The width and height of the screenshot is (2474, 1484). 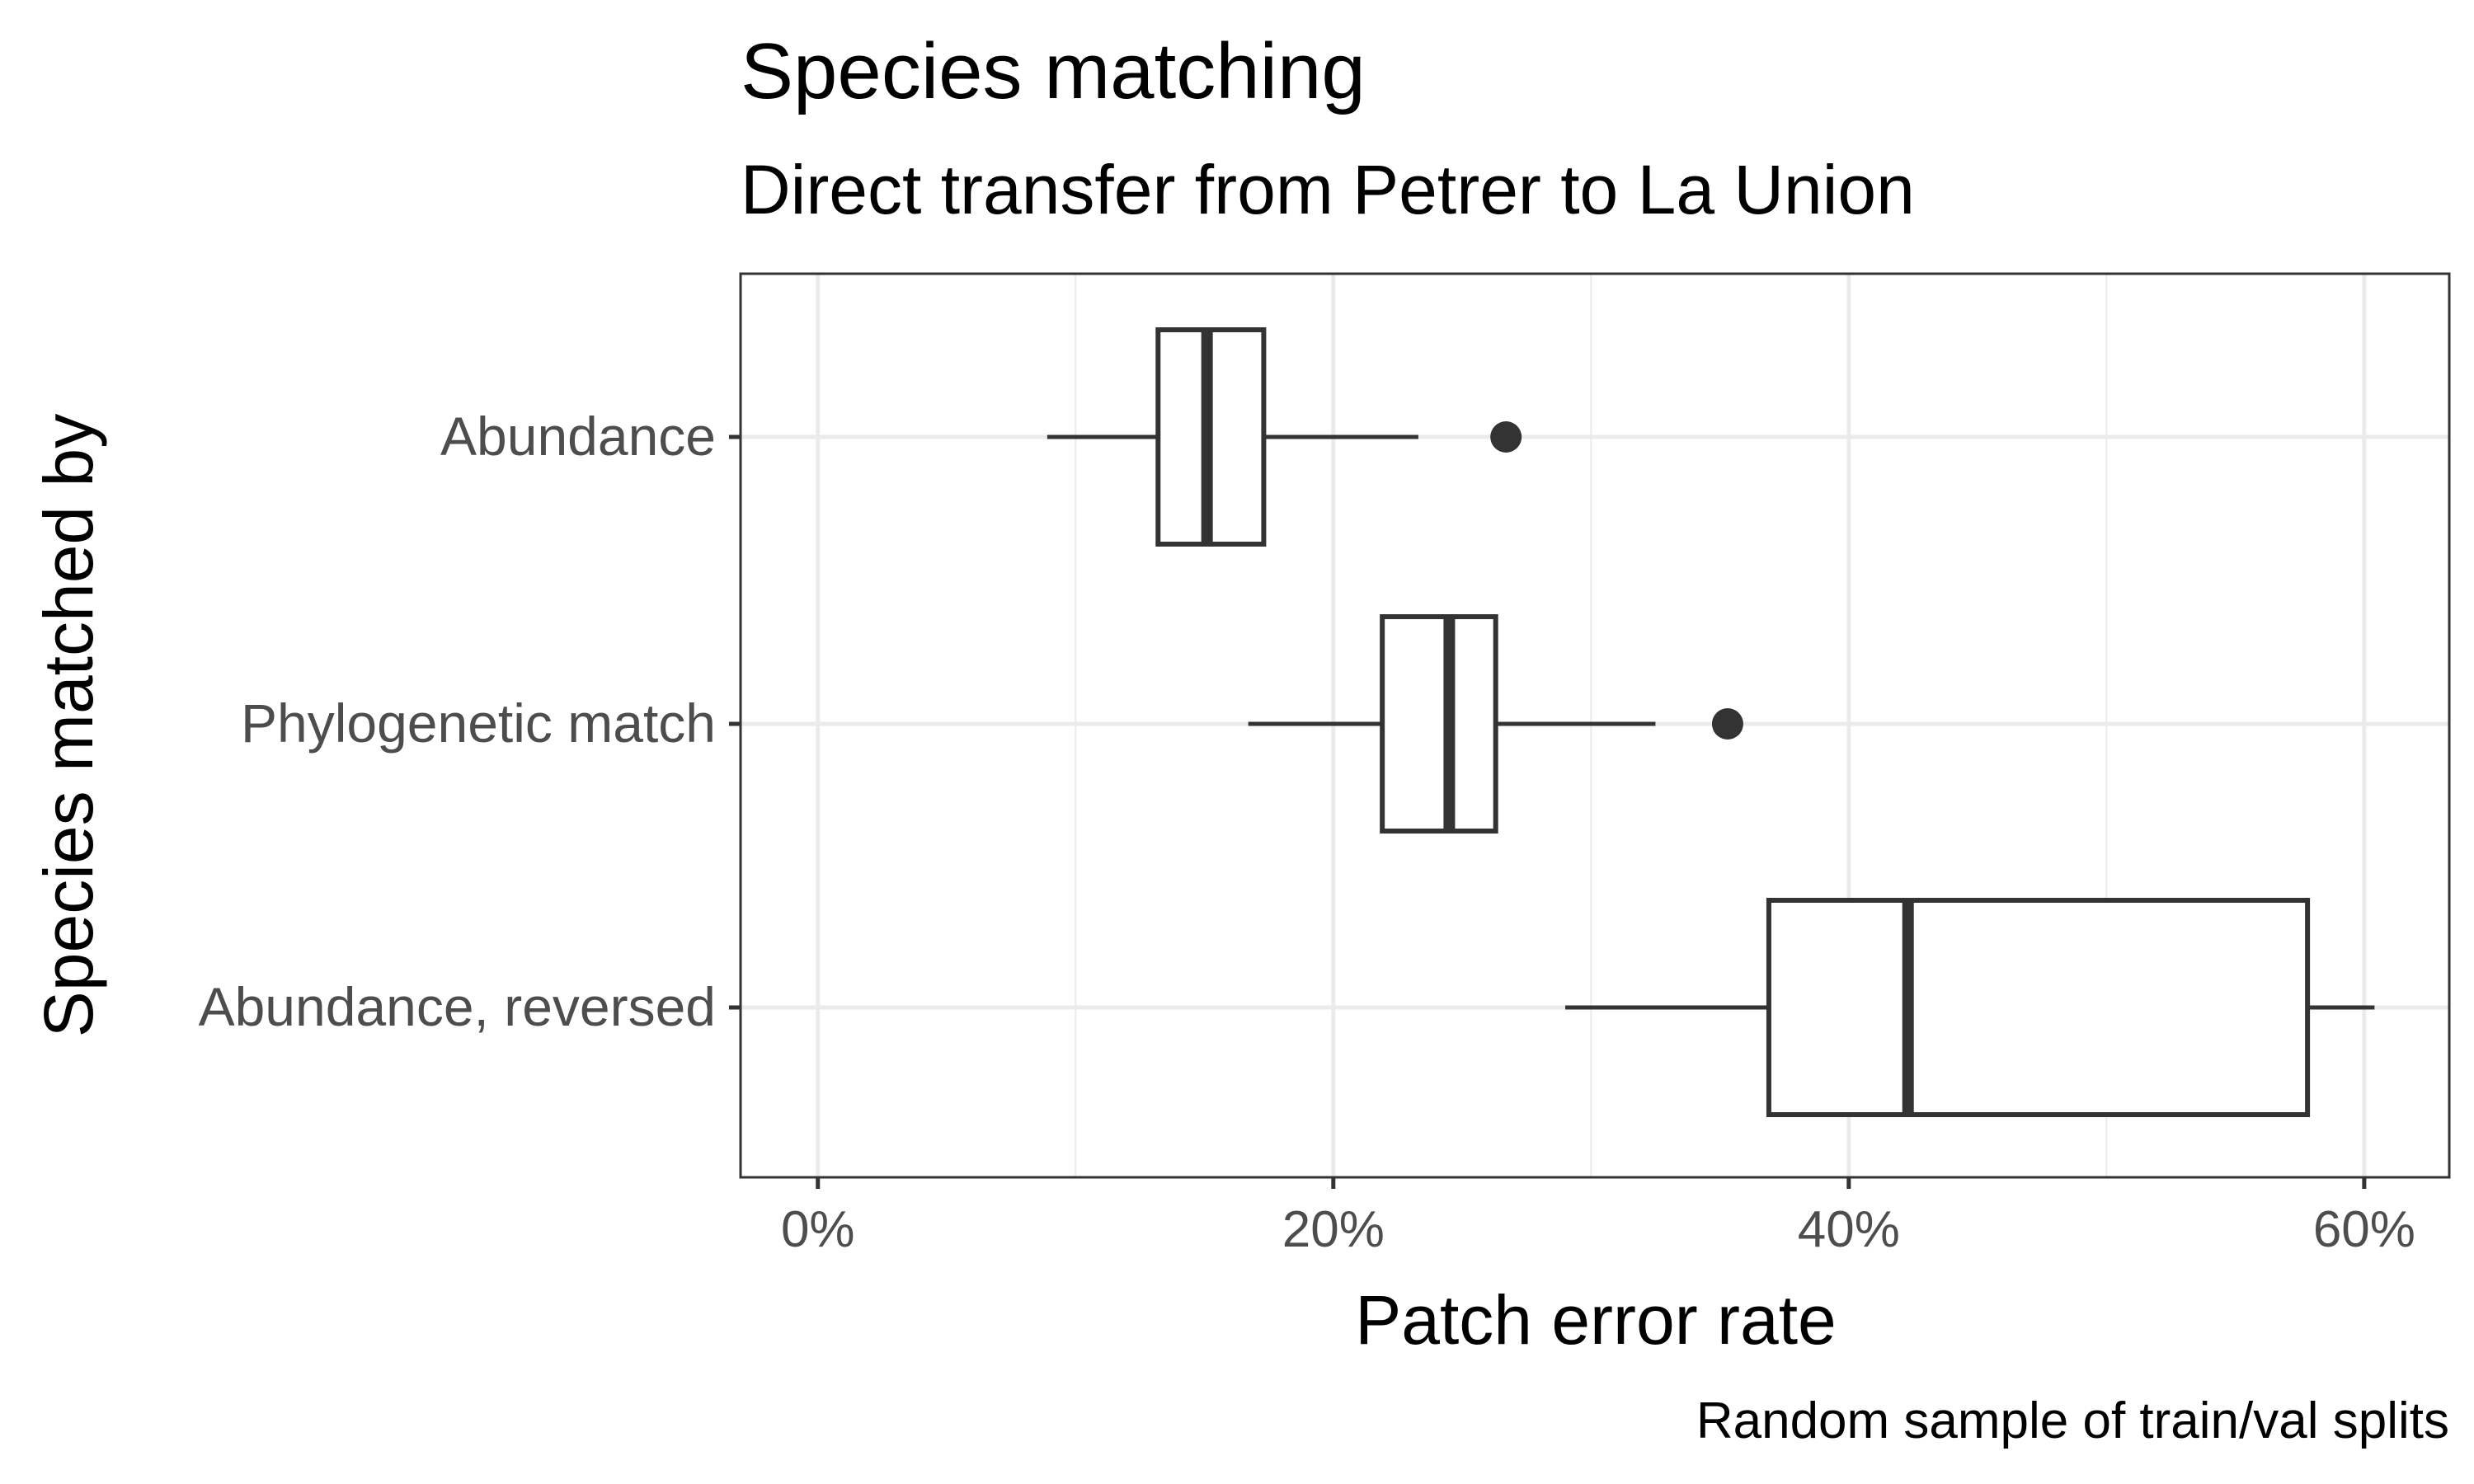 I want to click on y-tick-label: Phylogenetic match, so click(x=478, y=723).